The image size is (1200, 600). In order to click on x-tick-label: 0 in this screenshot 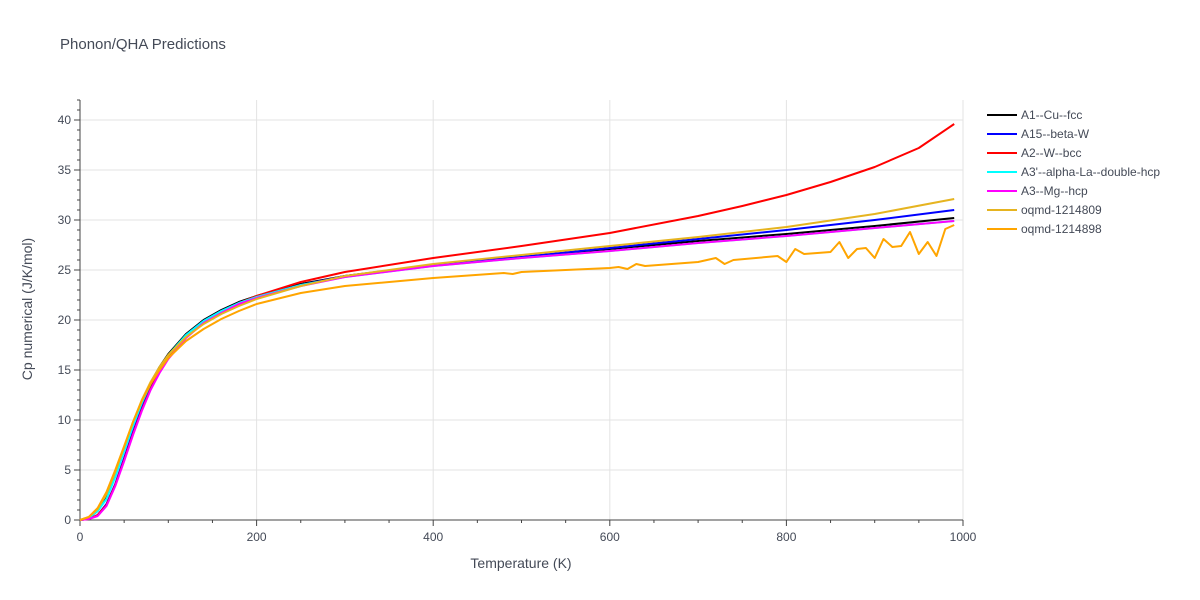, I will do `click(80, 537)`.